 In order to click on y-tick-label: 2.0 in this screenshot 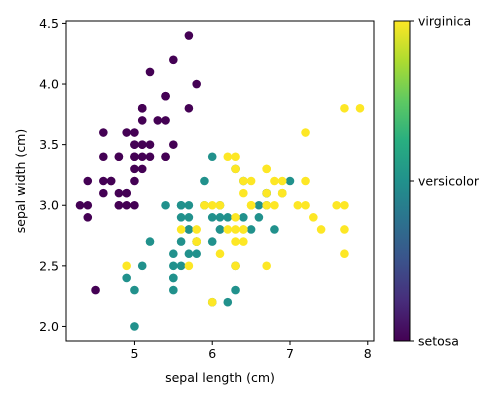, I will do `click(49, 326)`.